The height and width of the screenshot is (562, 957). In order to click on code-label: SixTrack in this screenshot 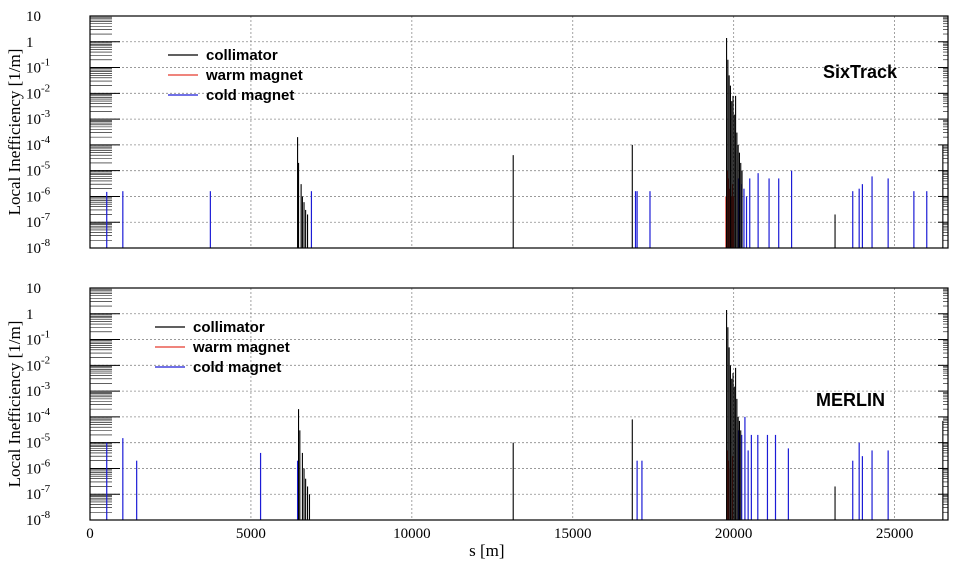, I will do `click(860, 72)`.